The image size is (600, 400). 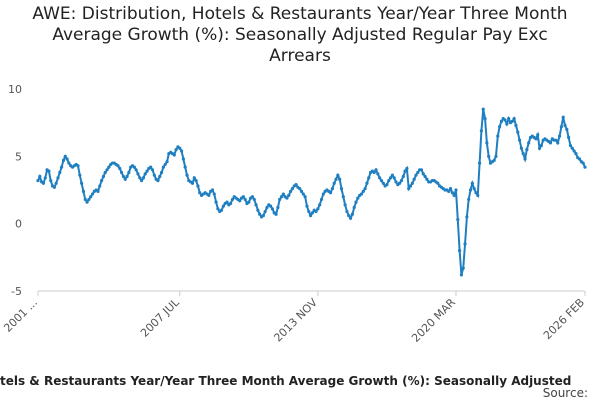 What do you see at coordinates (18, 224) in the screenshot?
I see `y-tick-label: 0` at bounding box center [18, 224].